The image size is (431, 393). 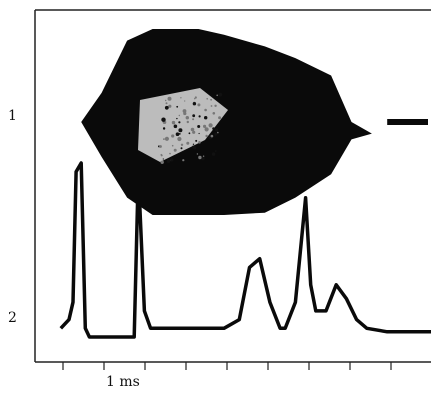 I want to click on x-scale-label: 1 ms, so click(x=123, y=382).